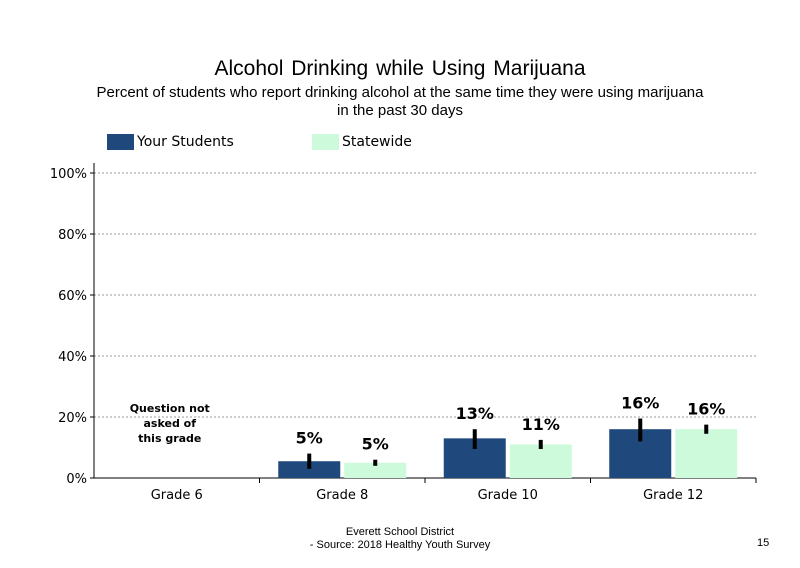 Image resolution: width=800 pixels, height=568 pixels. Describe the element at coordinates (170, 408) in the screenshot. I see `annotation-text: Question not` at that location.